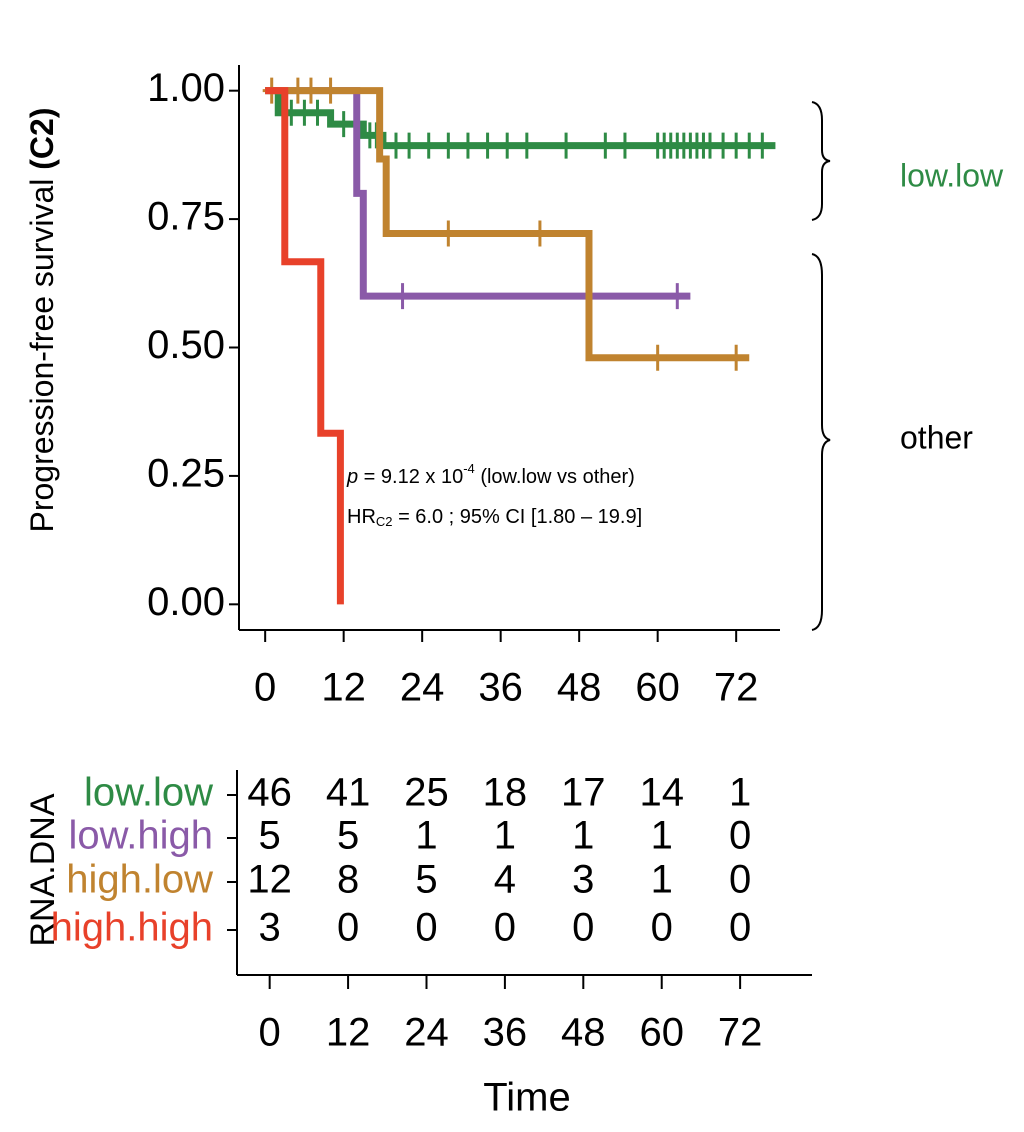 The width and height of the screenshot is (1024, 1132). I want to click on y-tick-label: 0.25, so click(186, 473).